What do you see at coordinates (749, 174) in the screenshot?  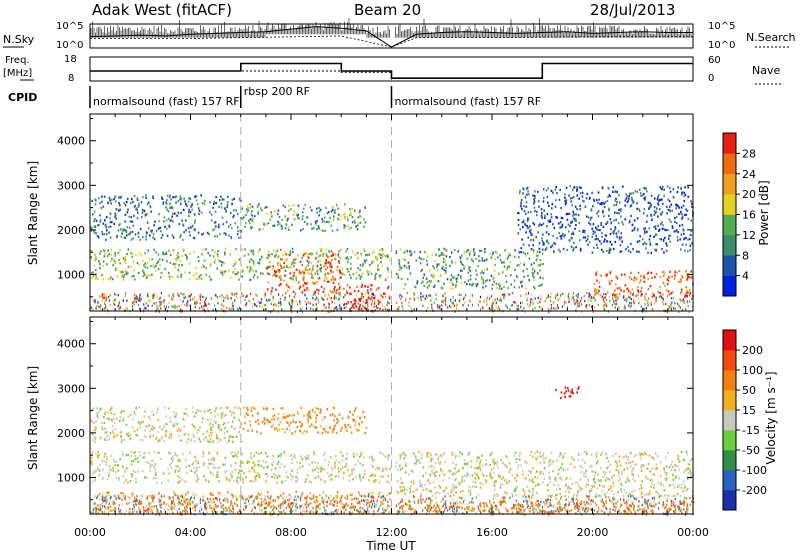 I see `power-colorbar-tick-label: 24` at bounding box center [749, 174].